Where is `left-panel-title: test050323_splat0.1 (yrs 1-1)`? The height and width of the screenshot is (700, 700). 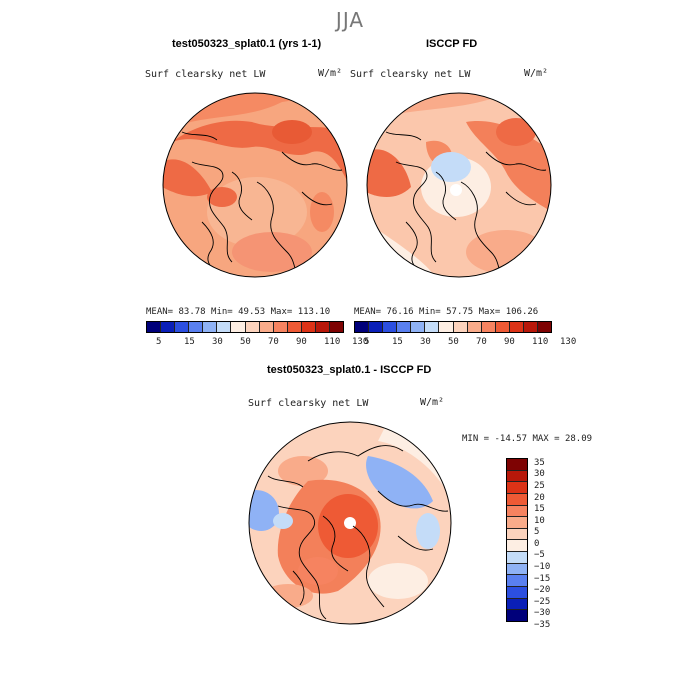 left-panel-title: test050323_splat0.1 (yrs 1-1) is located at coordinates (247, 44).